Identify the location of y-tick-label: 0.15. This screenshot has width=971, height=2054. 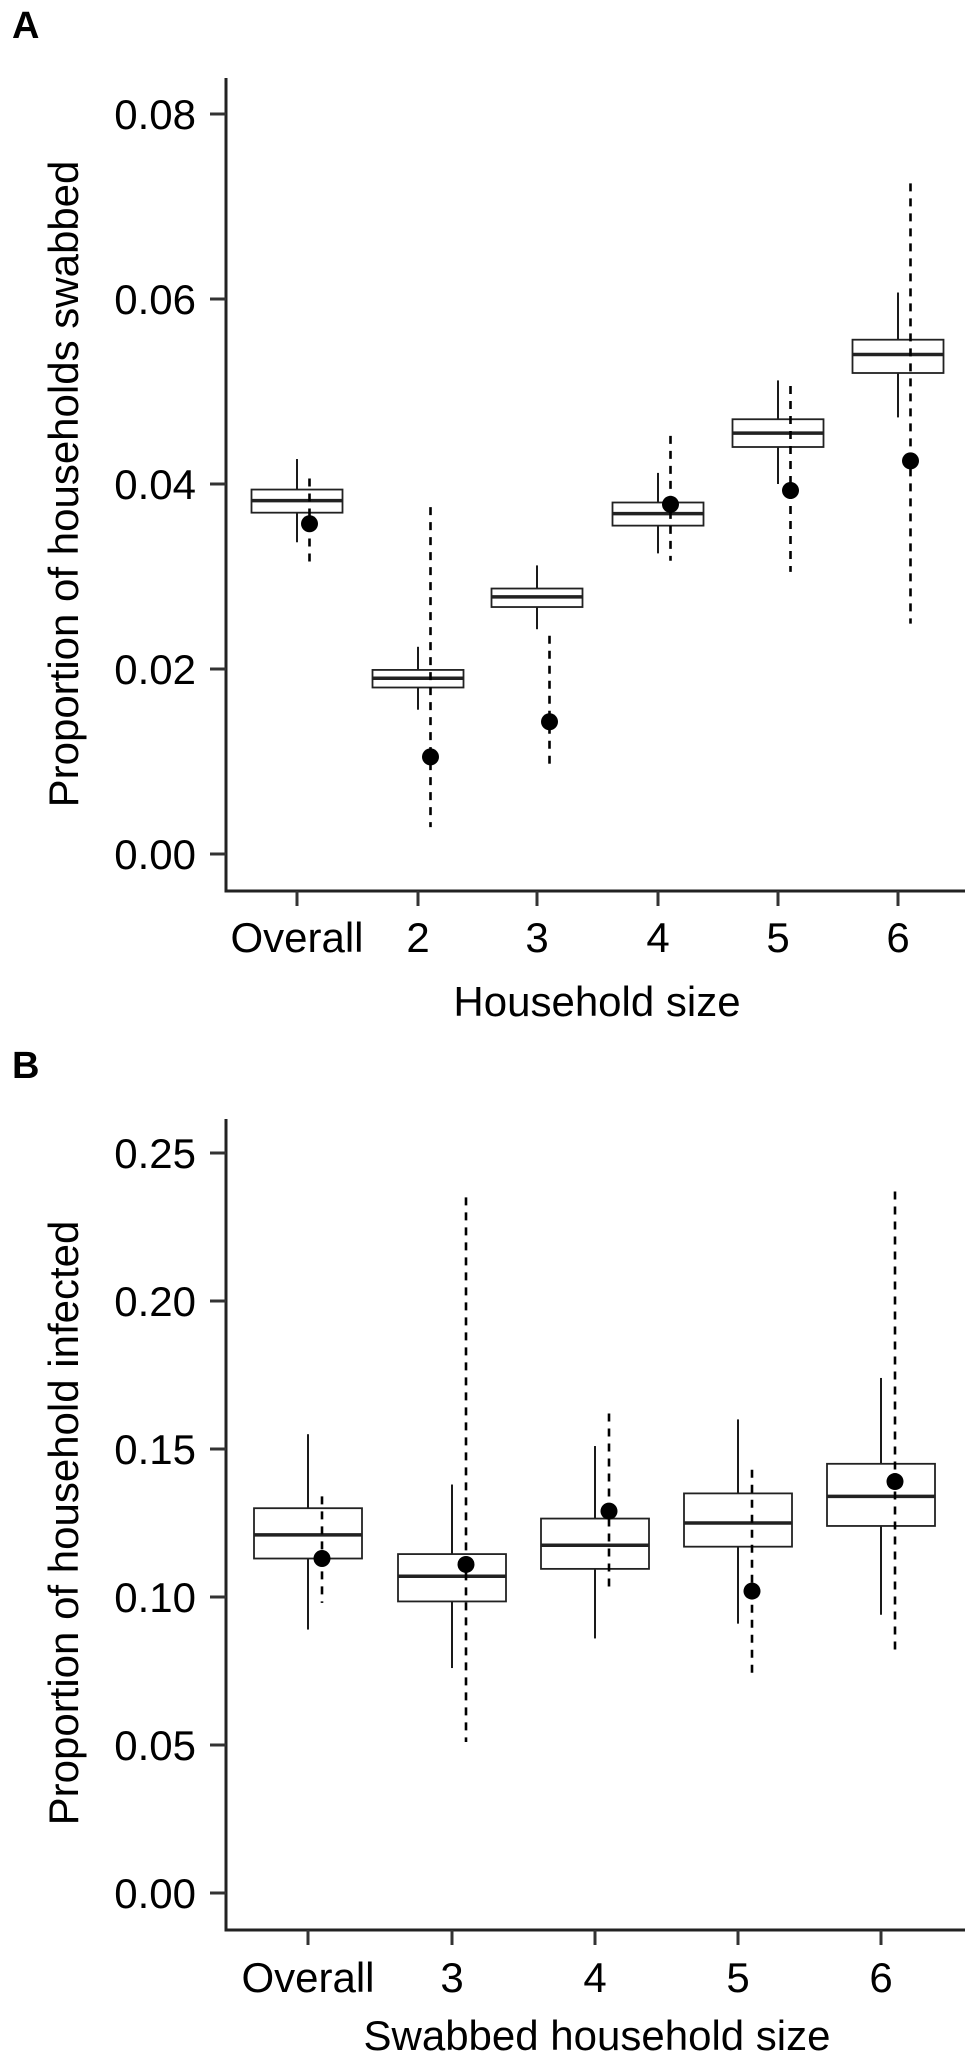
(155, 1449).